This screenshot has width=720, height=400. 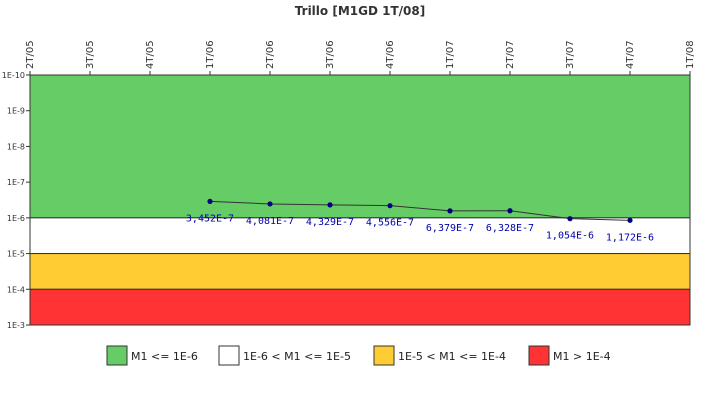 I want to click on x-tick-label: 4T/07, so click(x=630, y=54).